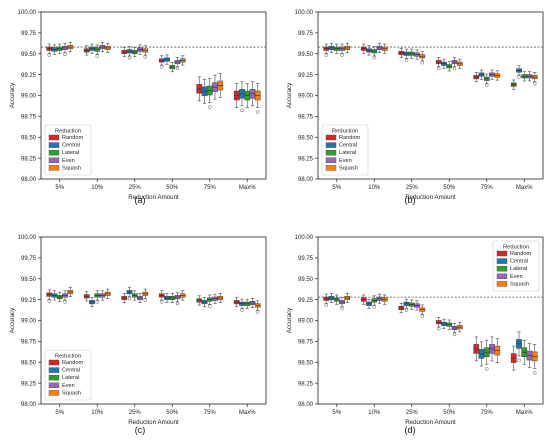 This screenshot has width=550, height=448. Describe the element at coordinates (410, 200) in the screenshot. I see `panel-label: (b)` at that location.